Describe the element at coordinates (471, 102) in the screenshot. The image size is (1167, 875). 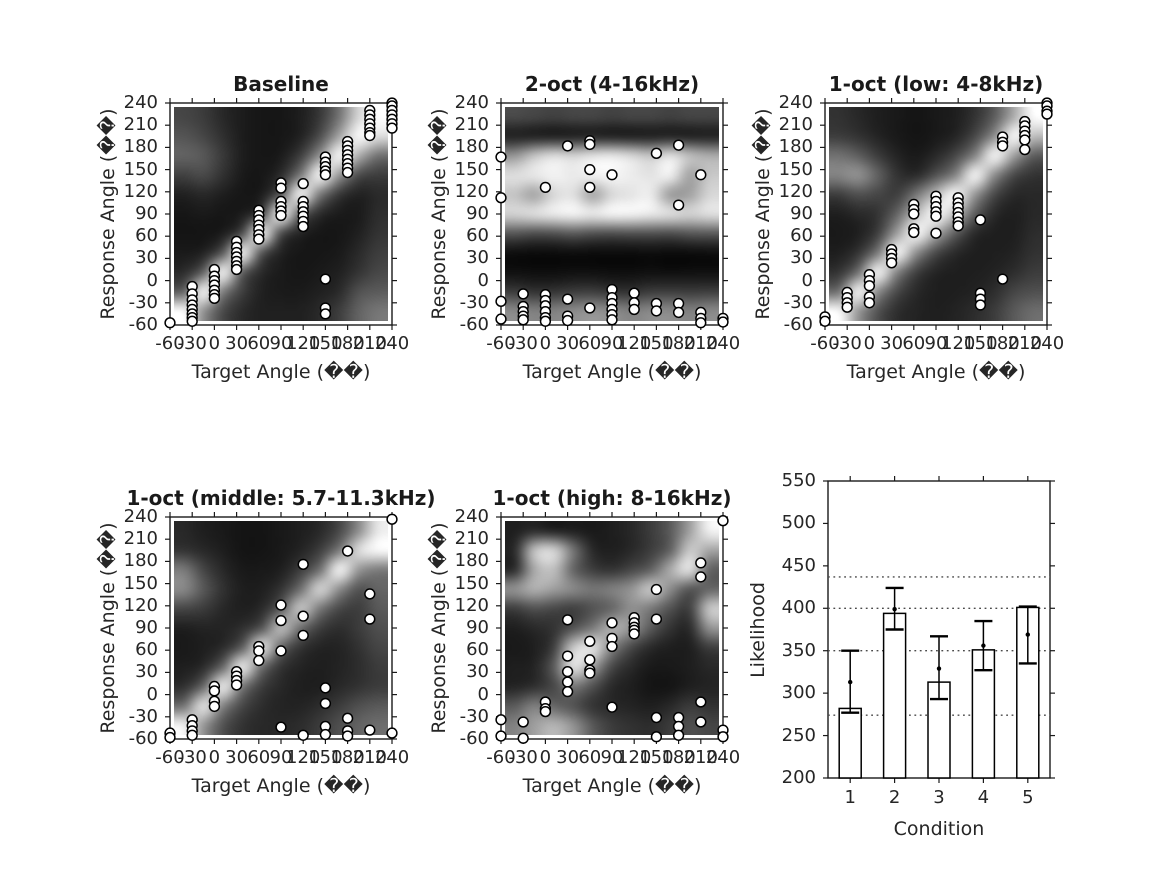
I see `y-tick-label: 240` at that location.